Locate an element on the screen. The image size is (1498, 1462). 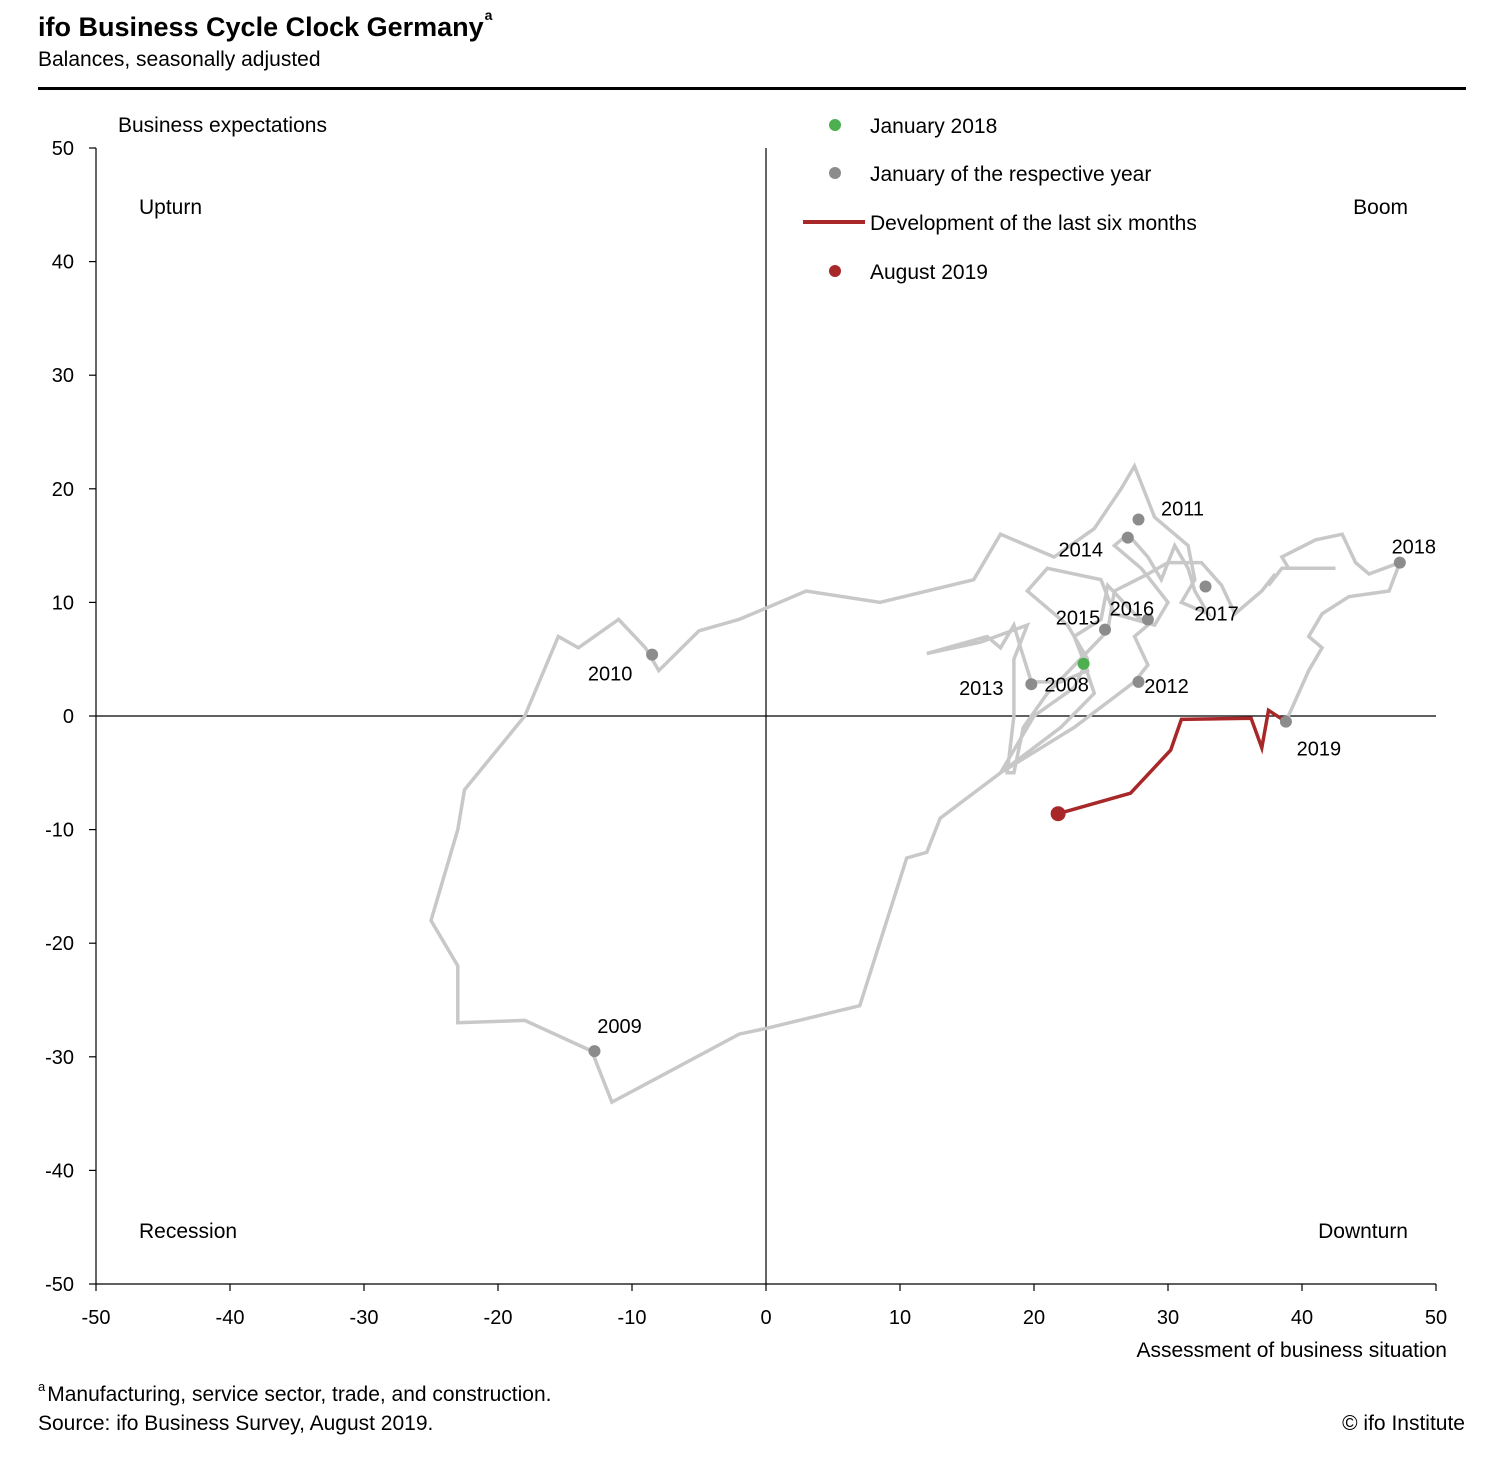
copyright: © ifo Institute is located at coordinates (1403, 1423).